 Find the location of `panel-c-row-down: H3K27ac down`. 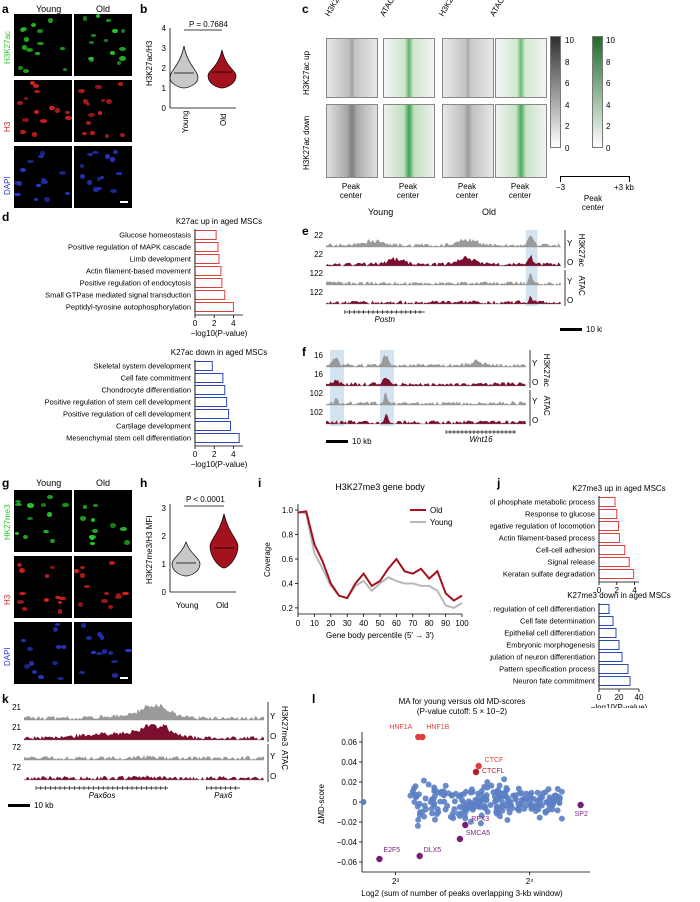

panel-c-row-down: H3K27ac down is located at coordinates (306, 142).